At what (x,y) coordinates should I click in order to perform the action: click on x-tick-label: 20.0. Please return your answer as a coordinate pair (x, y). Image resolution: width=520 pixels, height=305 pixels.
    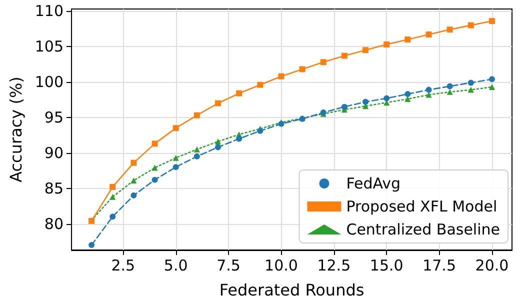
    Looking at the image, I should click on (492, 265).